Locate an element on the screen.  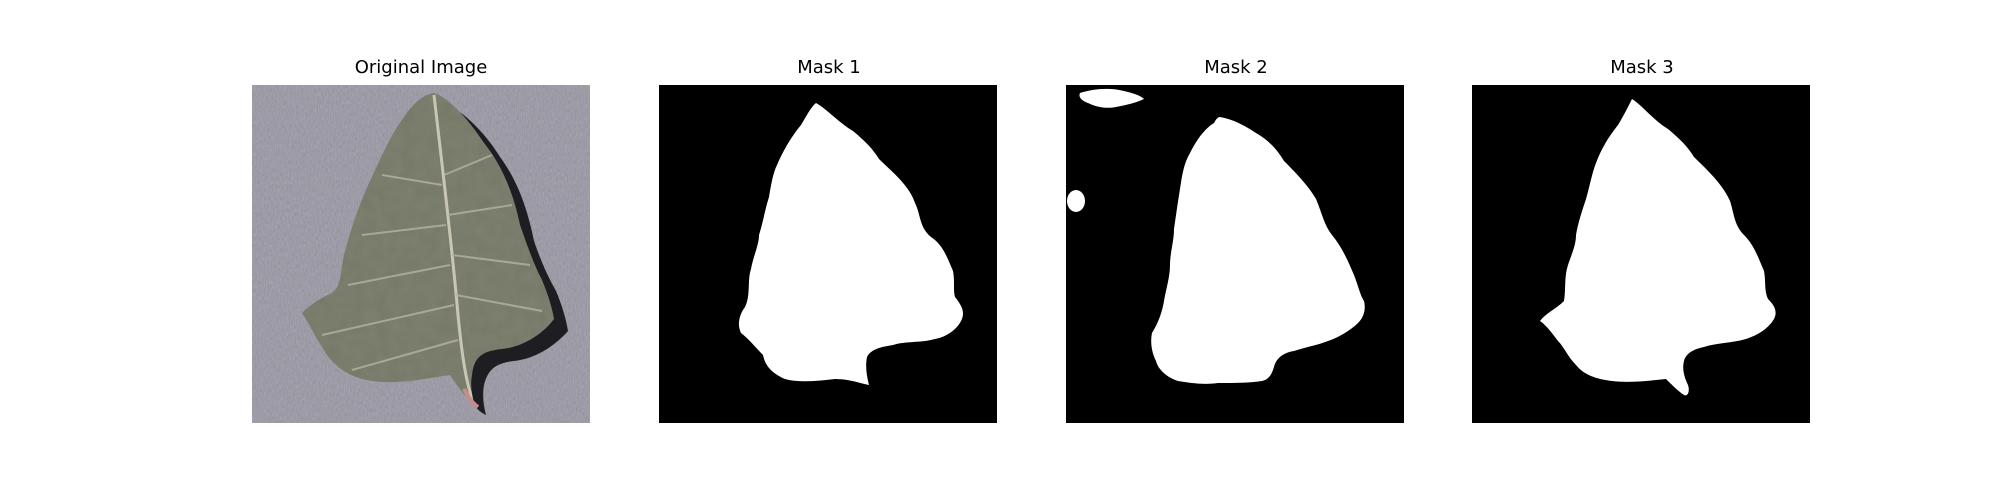
mask-1-region is located at coordinates (850, 244).